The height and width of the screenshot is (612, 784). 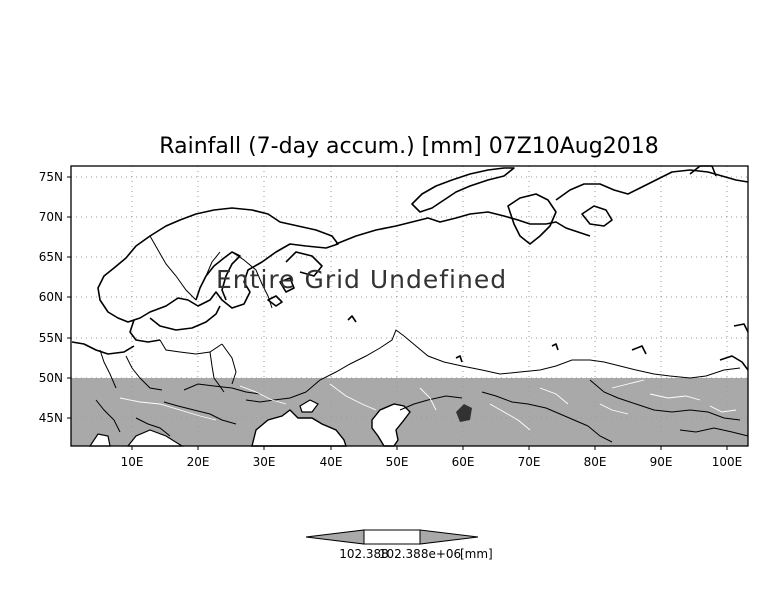 What do you see at coordinates (51, 378) in the screenshot?
I see `y-tick-label: 50N` at bounding box center [51, 378].